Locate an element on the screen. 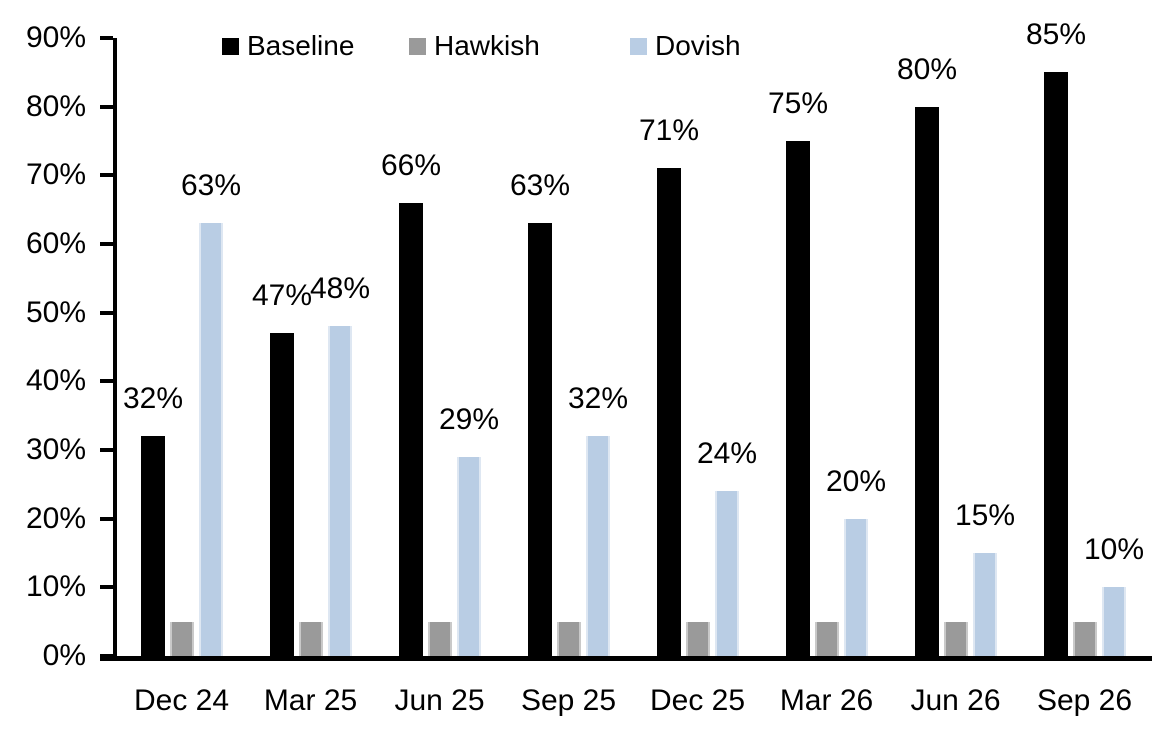 The height and width of the screenshot is (729, 1152). legend-item-dovish: Dovish is located at coordinates (685, 46).